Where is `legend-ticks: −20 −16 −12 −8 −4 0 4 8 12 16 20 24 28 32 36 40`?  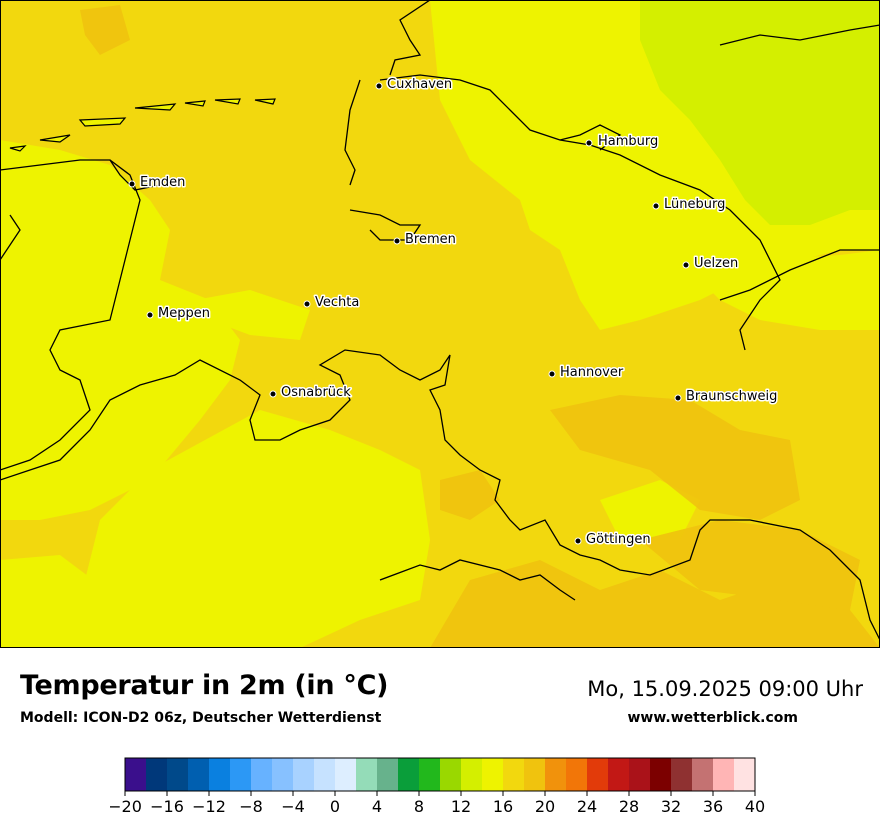 legend-ticks: −20 −16 −12 −8 −4 0 4 8 12 16 20 24 28 32 36 40 is located at coordinates (437, 803).